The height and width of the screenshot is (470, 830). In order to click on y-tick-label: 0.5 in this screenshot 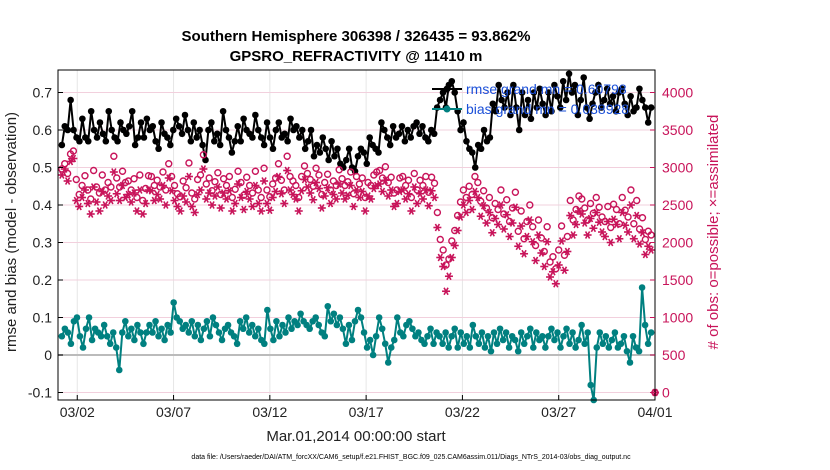, I will do `click(43, 168)`.